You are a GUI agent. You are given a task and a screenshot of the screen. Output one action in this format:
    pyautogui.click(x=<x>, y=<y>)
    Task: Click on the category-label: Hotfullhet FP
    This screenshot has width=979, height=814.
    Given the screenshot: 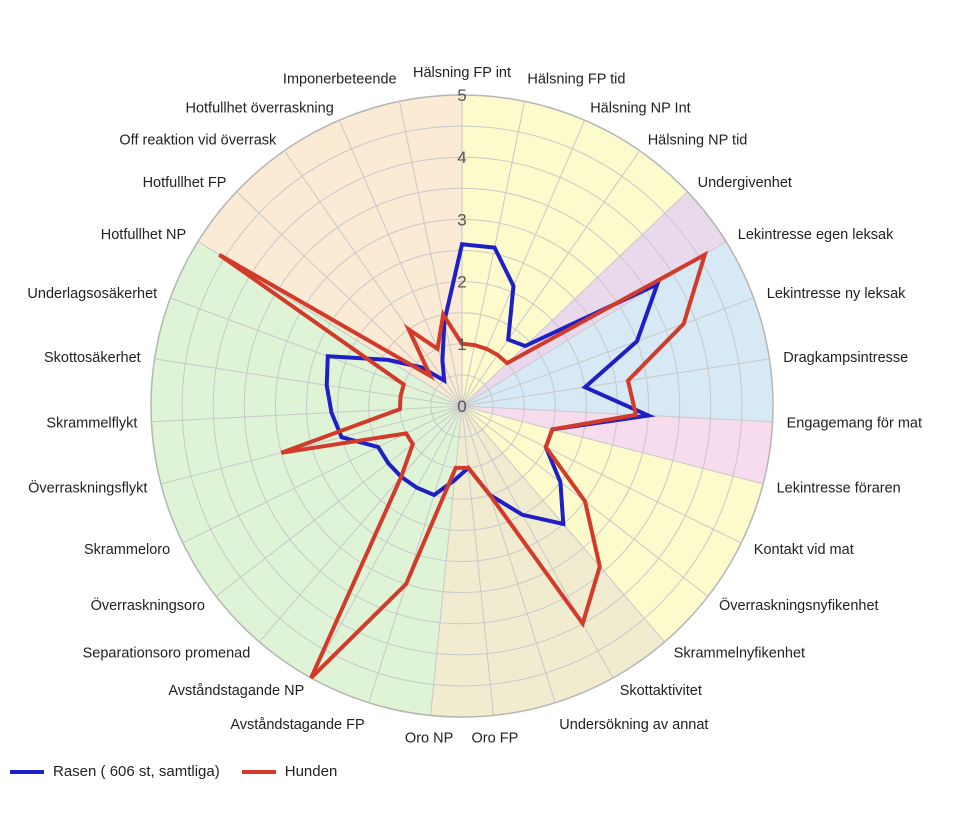 What is the action you would take?
    pyautogui.click(x=185, y=183)
    